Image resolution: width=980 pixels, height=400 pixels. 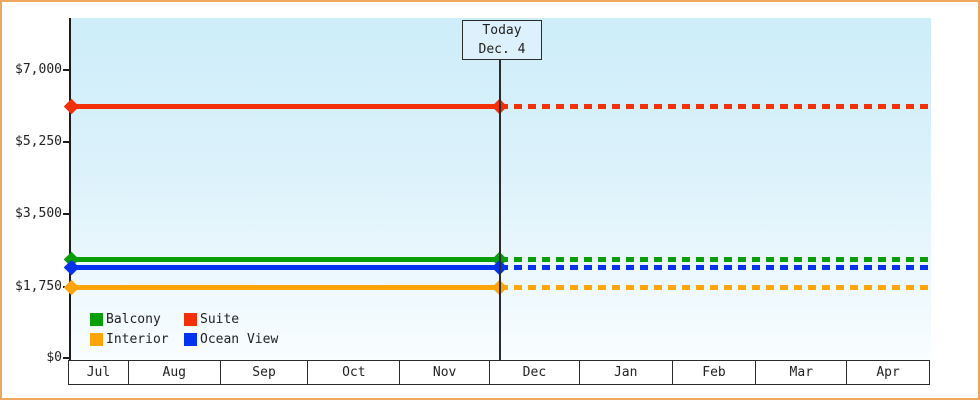 I want to click on y-tick-label: $1,750, so click(x=38, y=286).